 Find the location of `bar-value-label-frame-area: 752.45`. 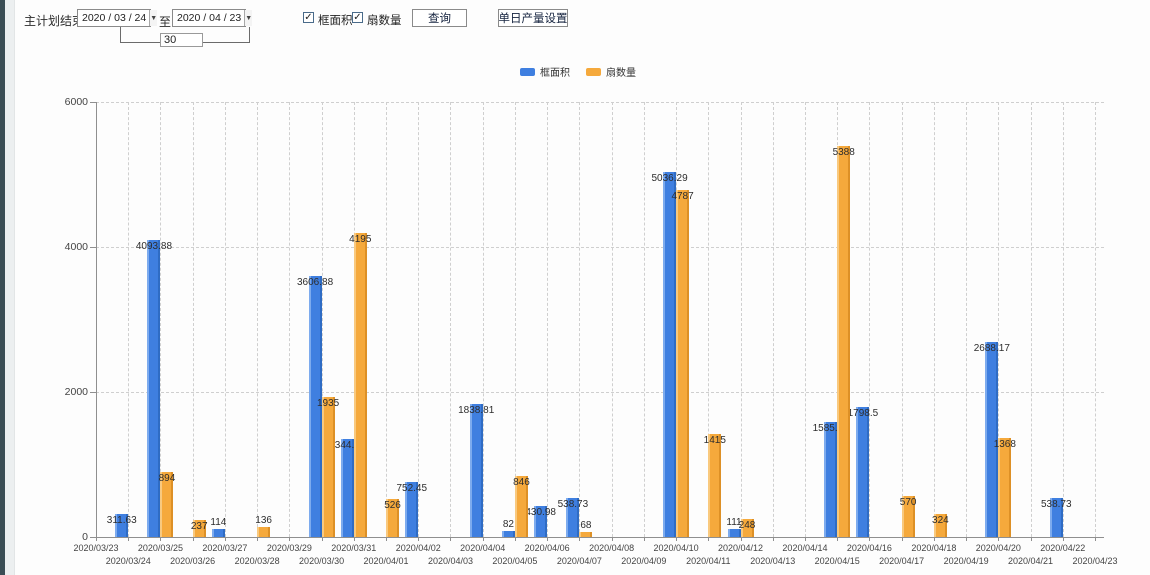

bar-value-label-frame-area: 752.45 is located at coordinates (412, 489).